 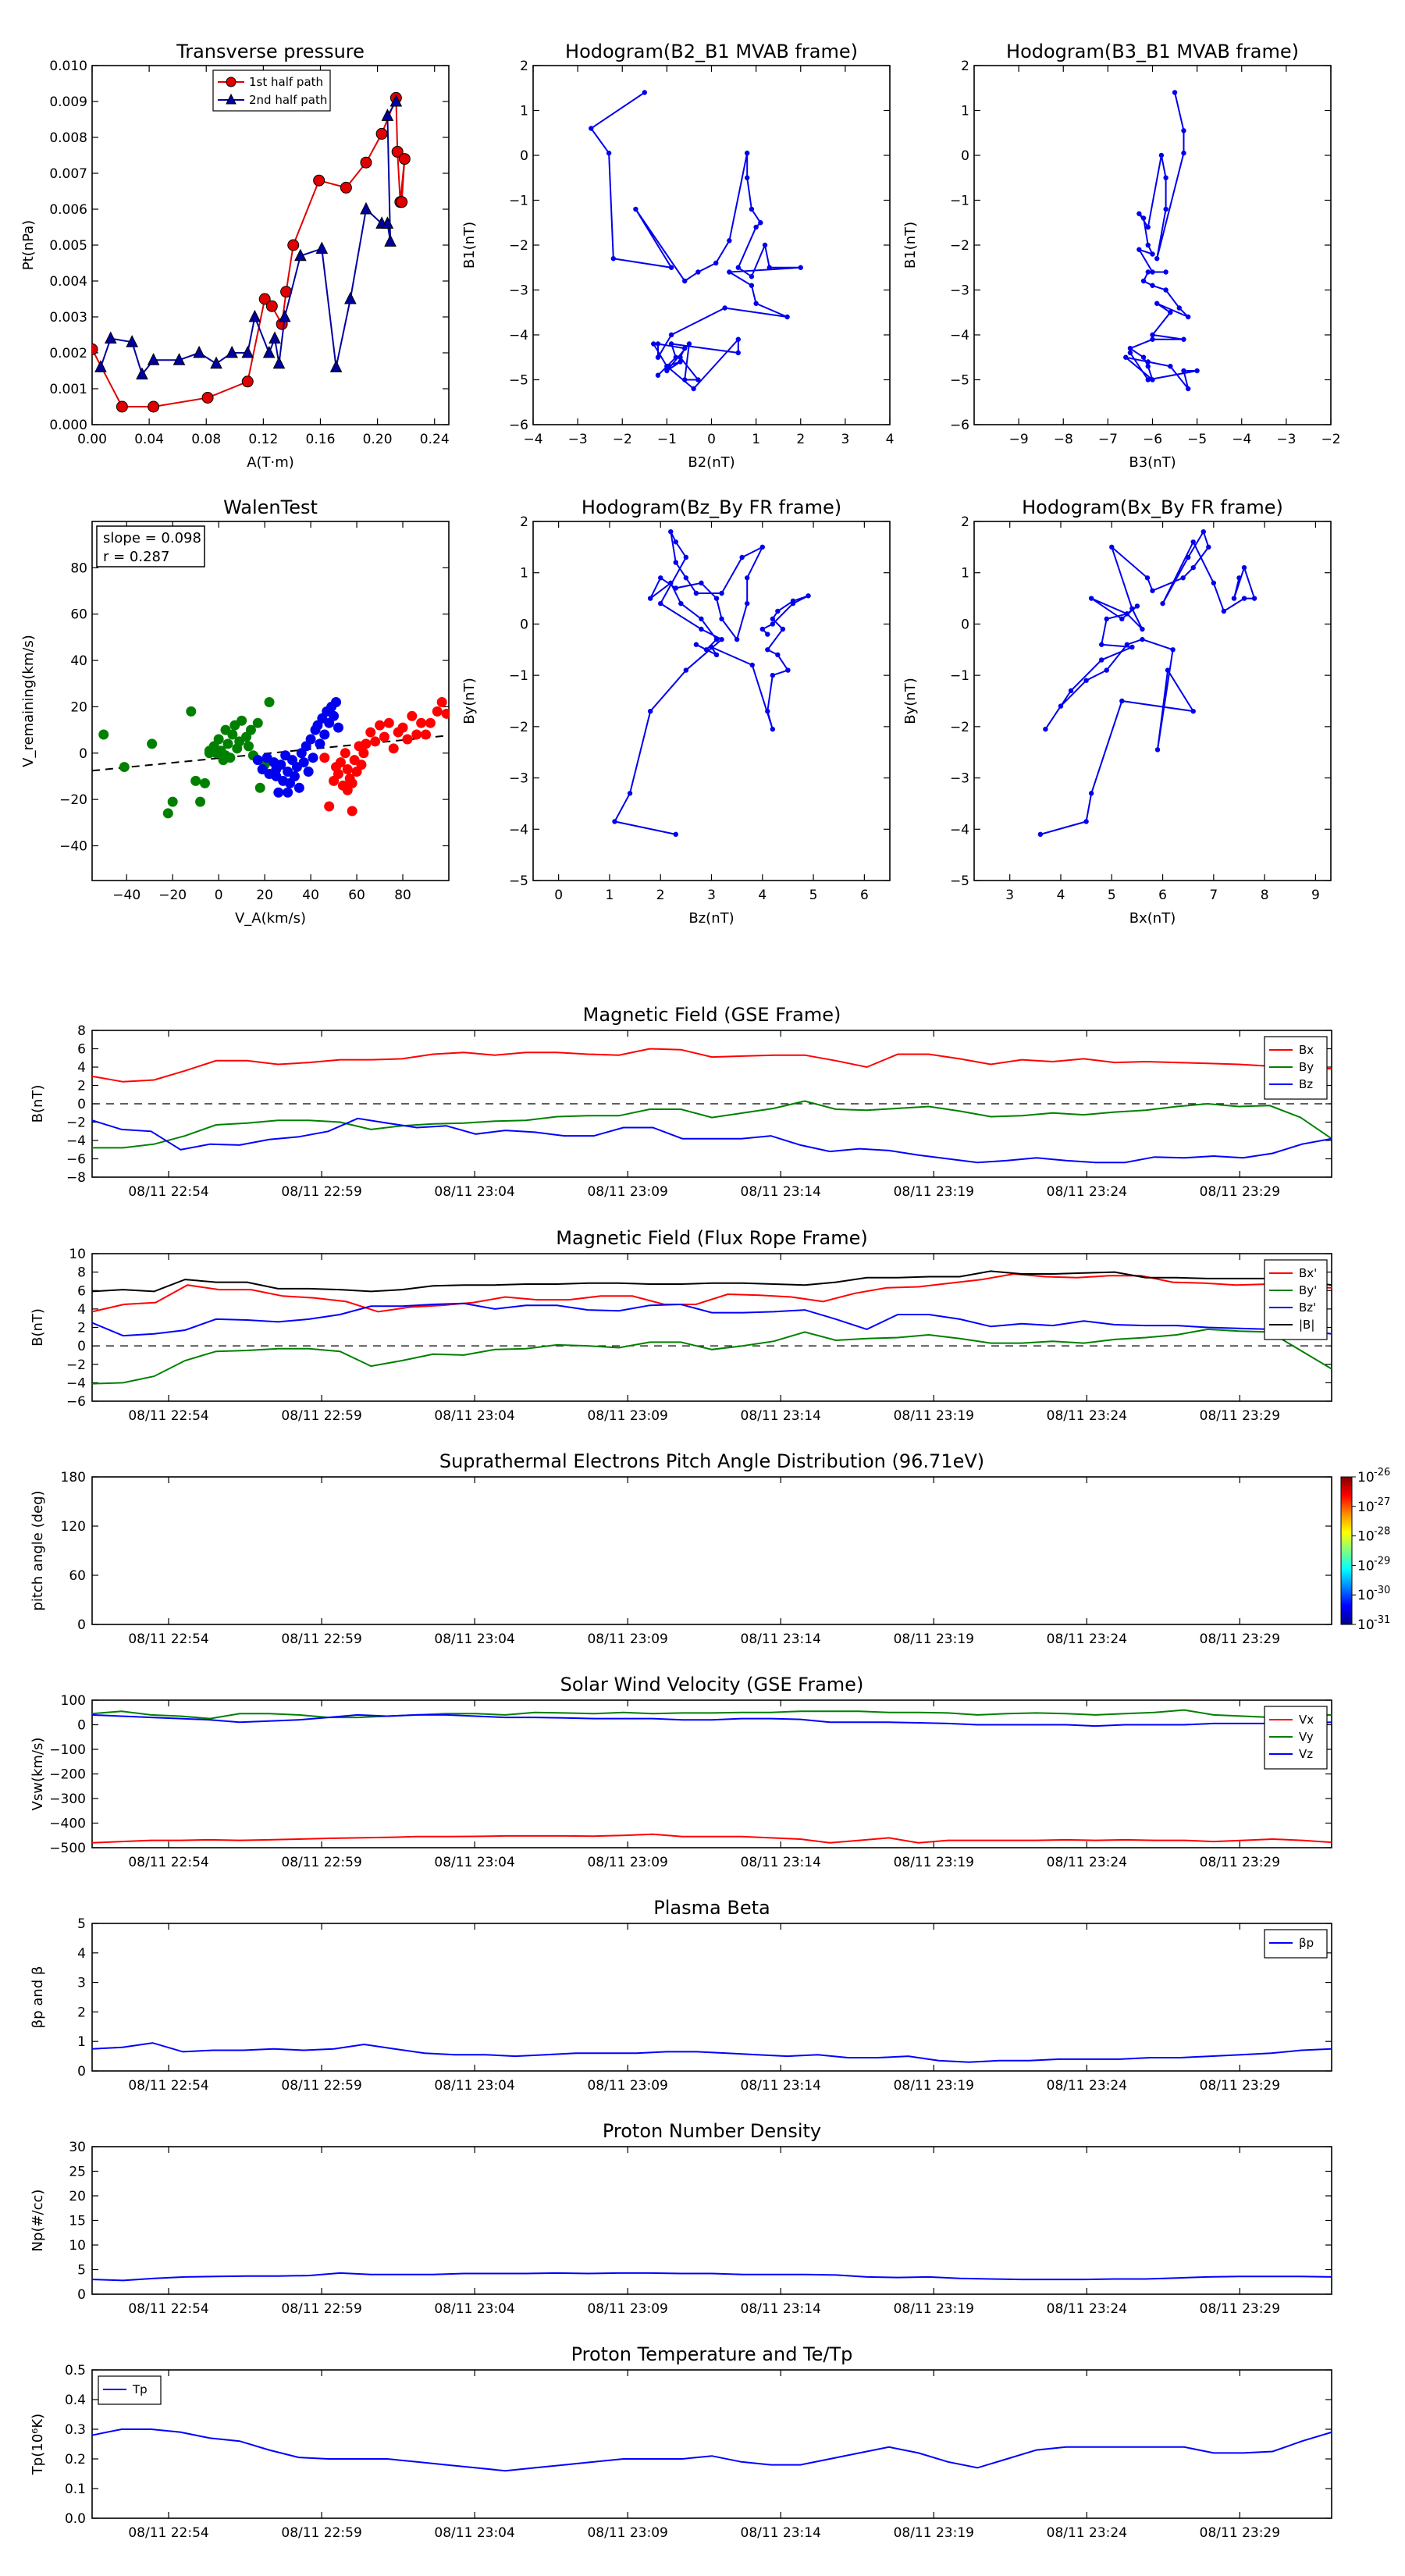 I want to click on series-line-Tp, so click(x=712, y=2450).